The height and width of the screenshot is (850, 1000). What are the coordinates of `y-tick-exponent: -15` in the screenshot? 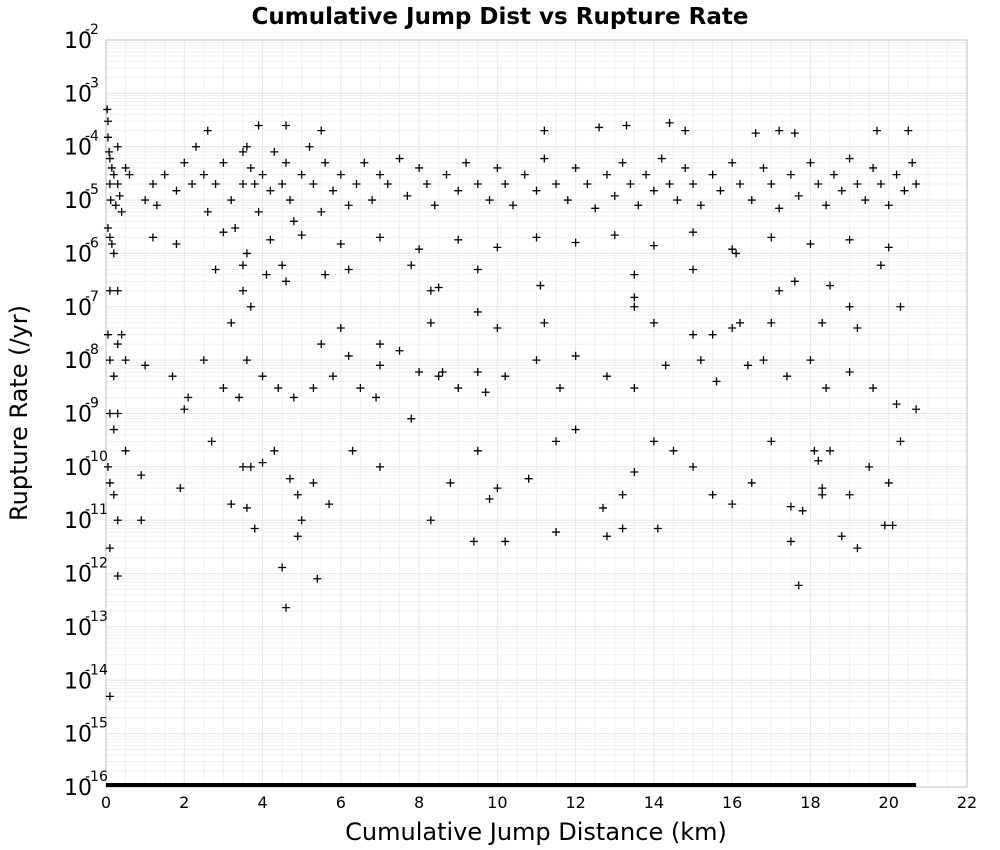 It's located at (96, 724).